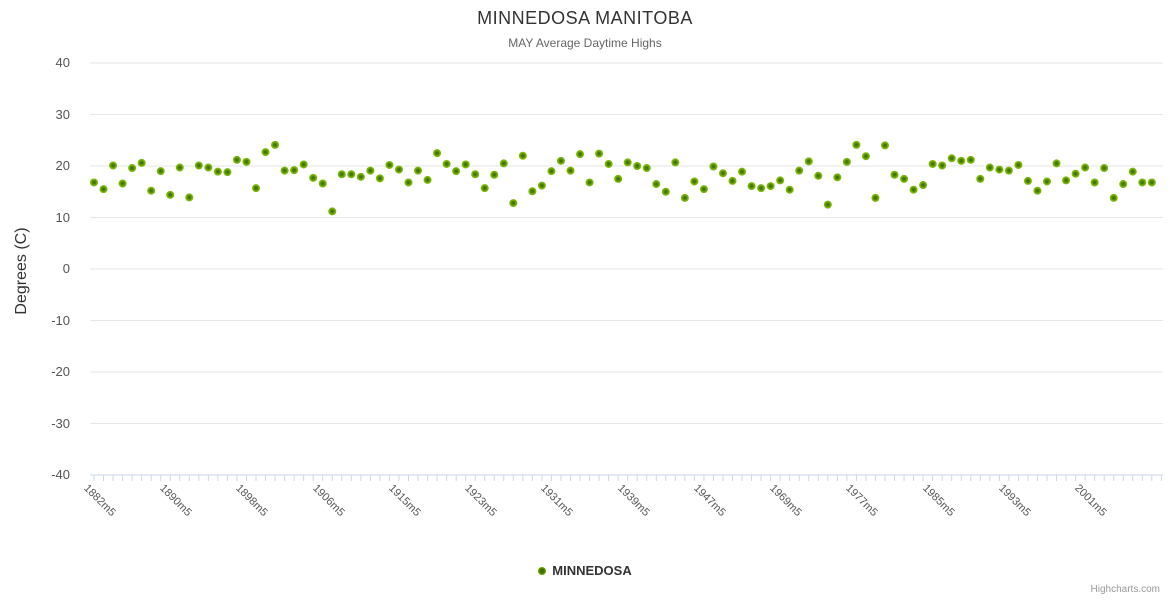 This screenshot has height=600, width=1170. I want to click on highcharts-credits-link: Highcharts.com, so click(1125, 589).